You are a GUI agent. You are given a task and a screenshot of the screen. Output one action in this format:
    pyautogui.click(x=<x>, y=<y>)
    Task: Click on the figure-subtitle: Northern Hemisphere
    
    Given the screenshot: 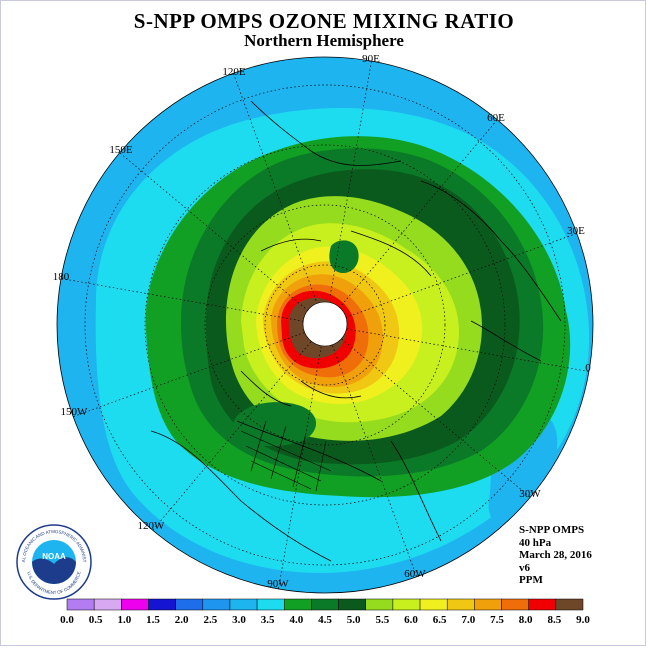 What is the action you would take?
    pyautogui.click(x=324, y=40)
    